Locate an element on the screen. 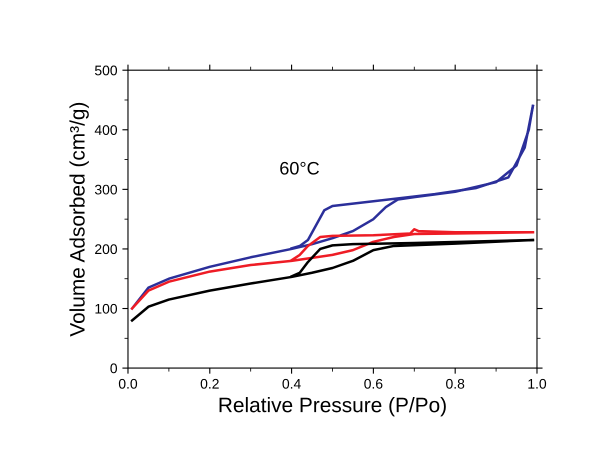  y-tick-label: 400 is located at coordinates (106, 130).